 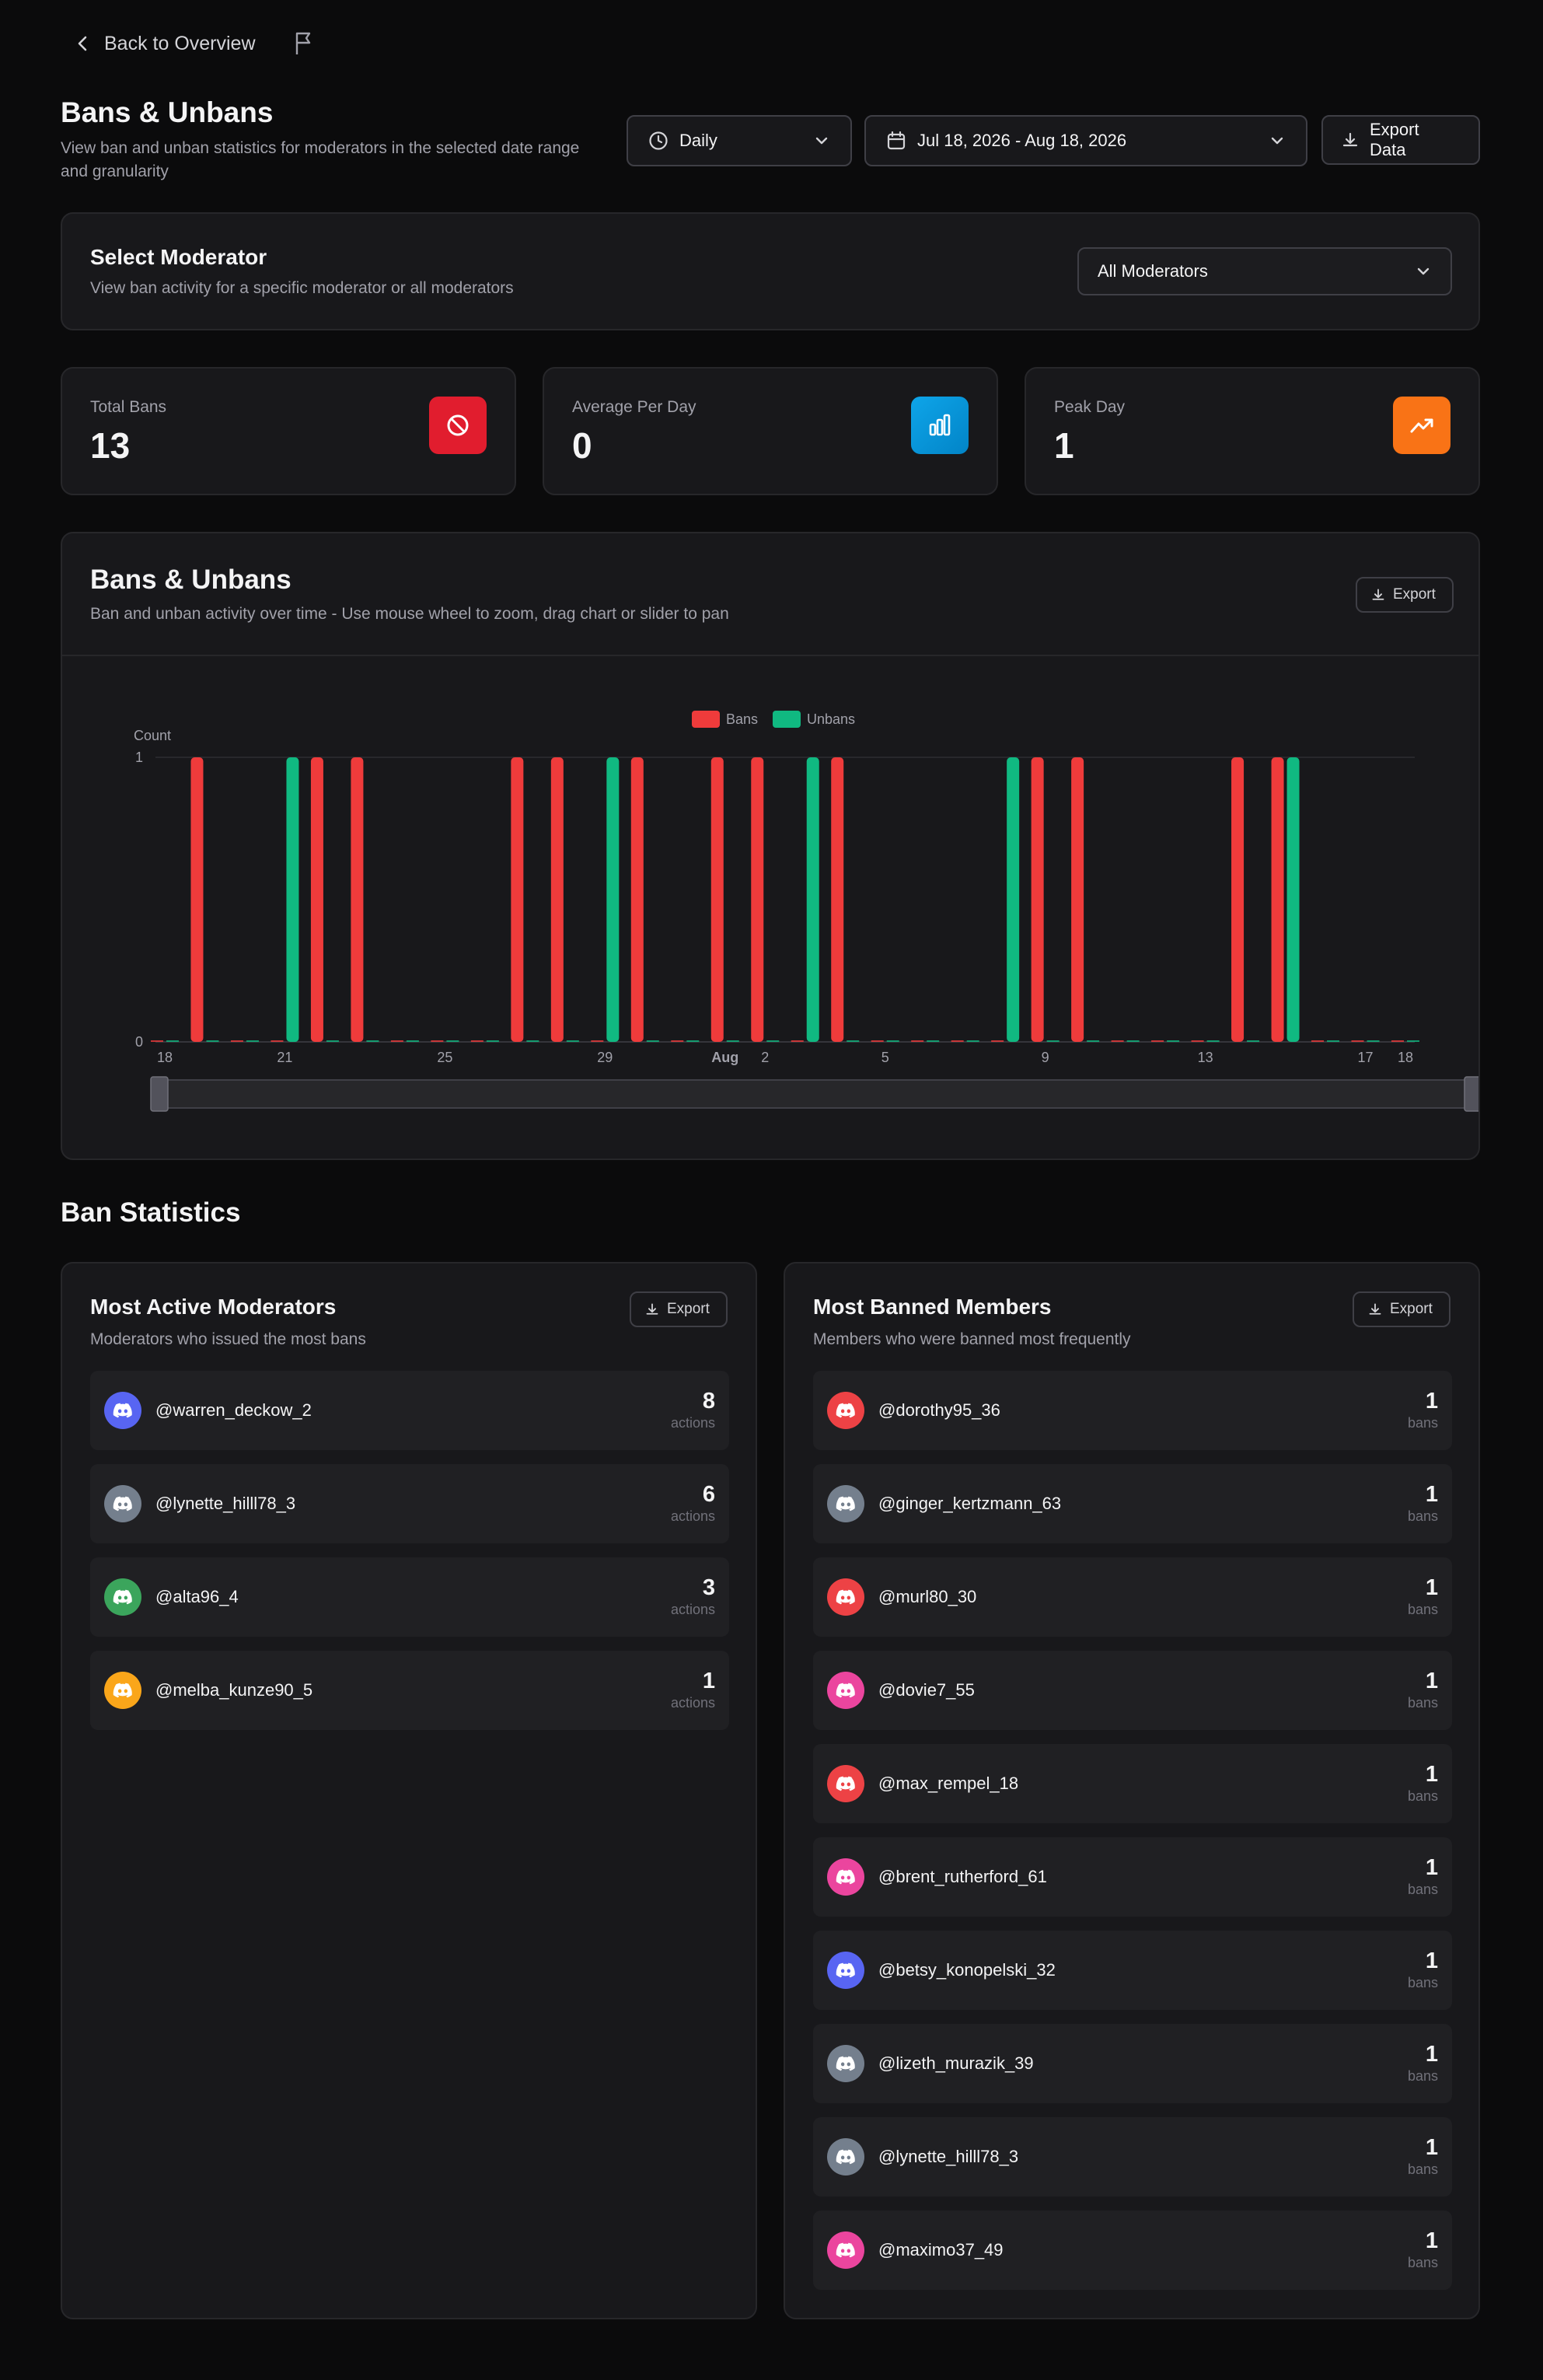 I want to click on moderator-select-value: All Moderators, so click(x=1153, y=271).